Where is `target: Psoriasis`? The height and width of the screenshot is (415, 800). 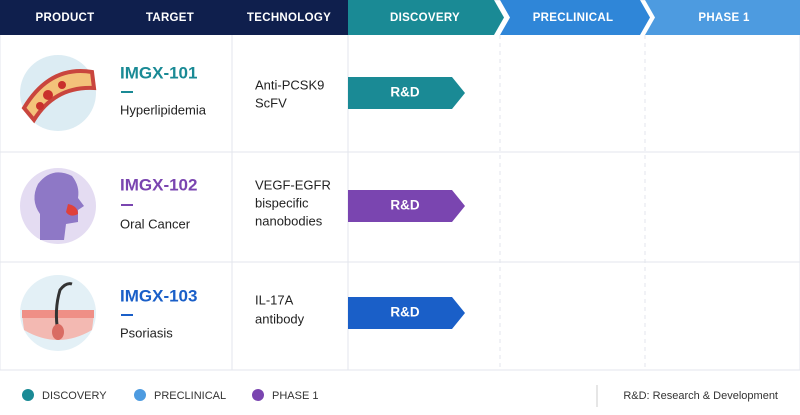 target: Psoriasis is located at coordinates (146, 332).